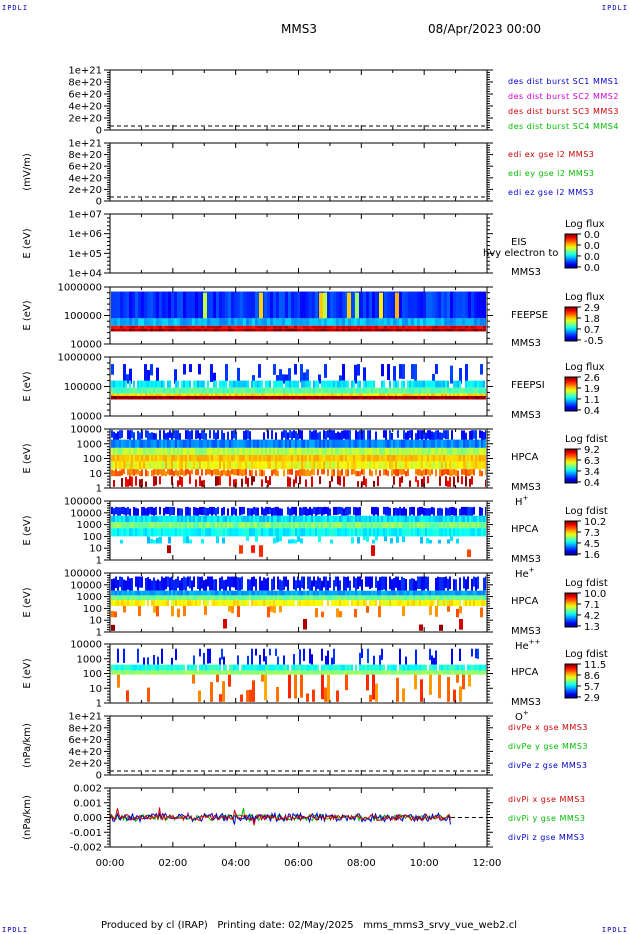 Image resolution: width=630 pixels, height=934 pixels. I want to click on y-axis-label: E (eV), so click(27, 602).